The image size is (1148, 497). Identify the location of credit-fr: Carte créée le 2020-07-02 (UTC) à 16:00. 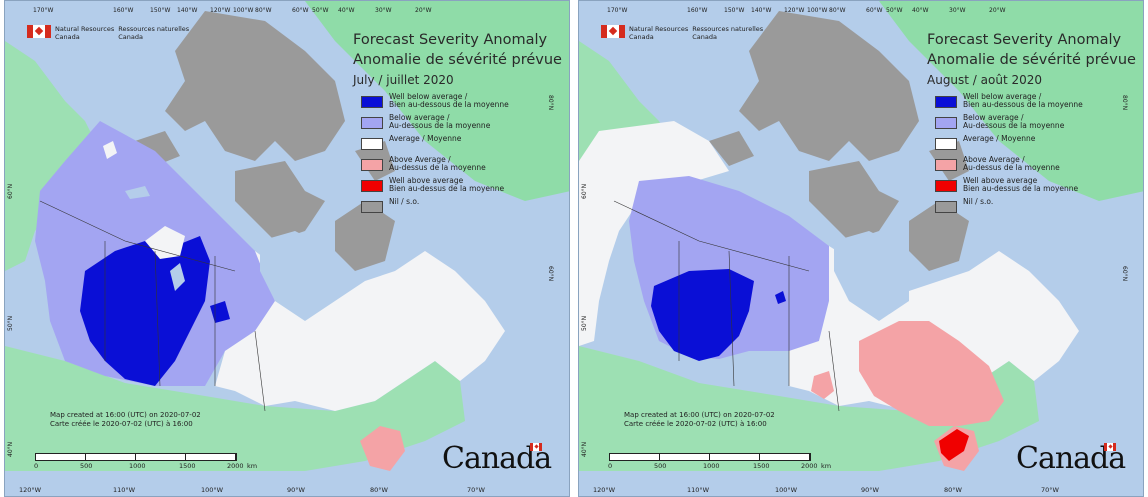
(121, 424).